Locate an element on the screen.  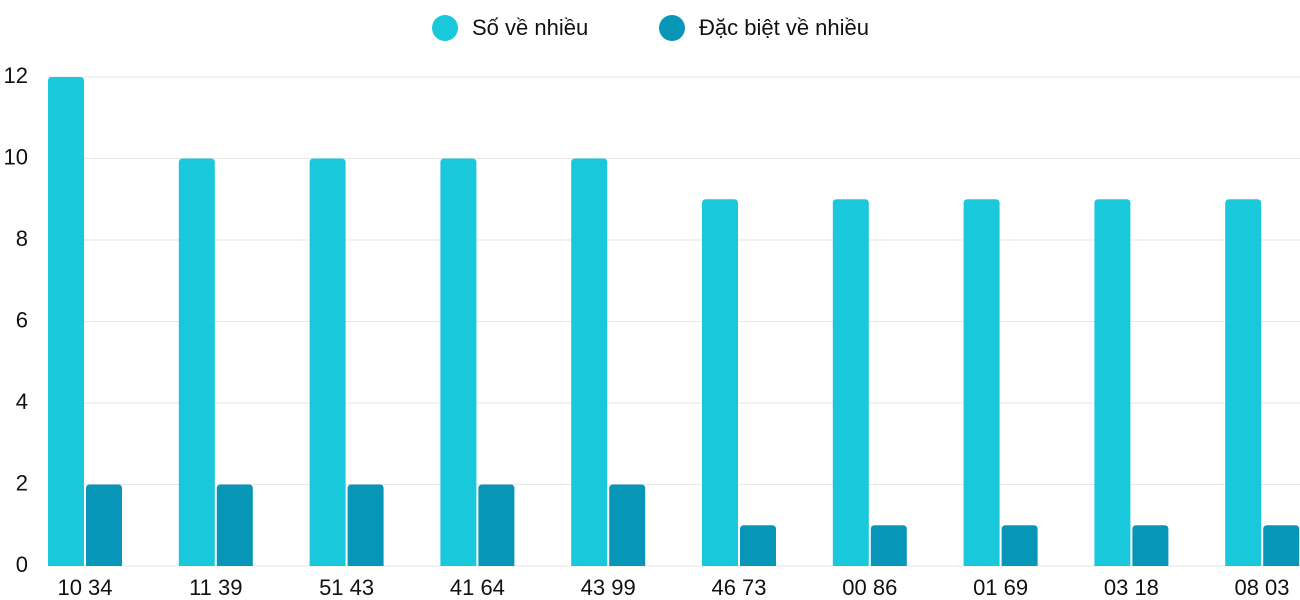
y-tick-label: 10 is located at coordinates (16, 156).